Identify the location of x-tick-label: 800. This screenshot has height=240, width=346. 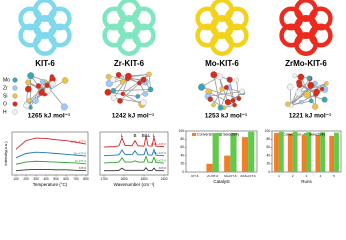
(86, 179).